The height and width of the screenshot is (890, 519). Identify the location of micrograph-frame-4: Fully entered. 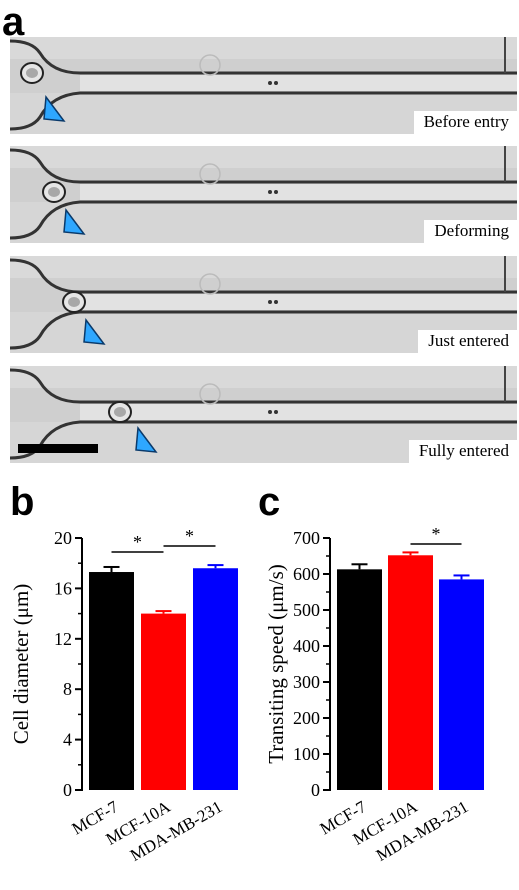
(263, 414).